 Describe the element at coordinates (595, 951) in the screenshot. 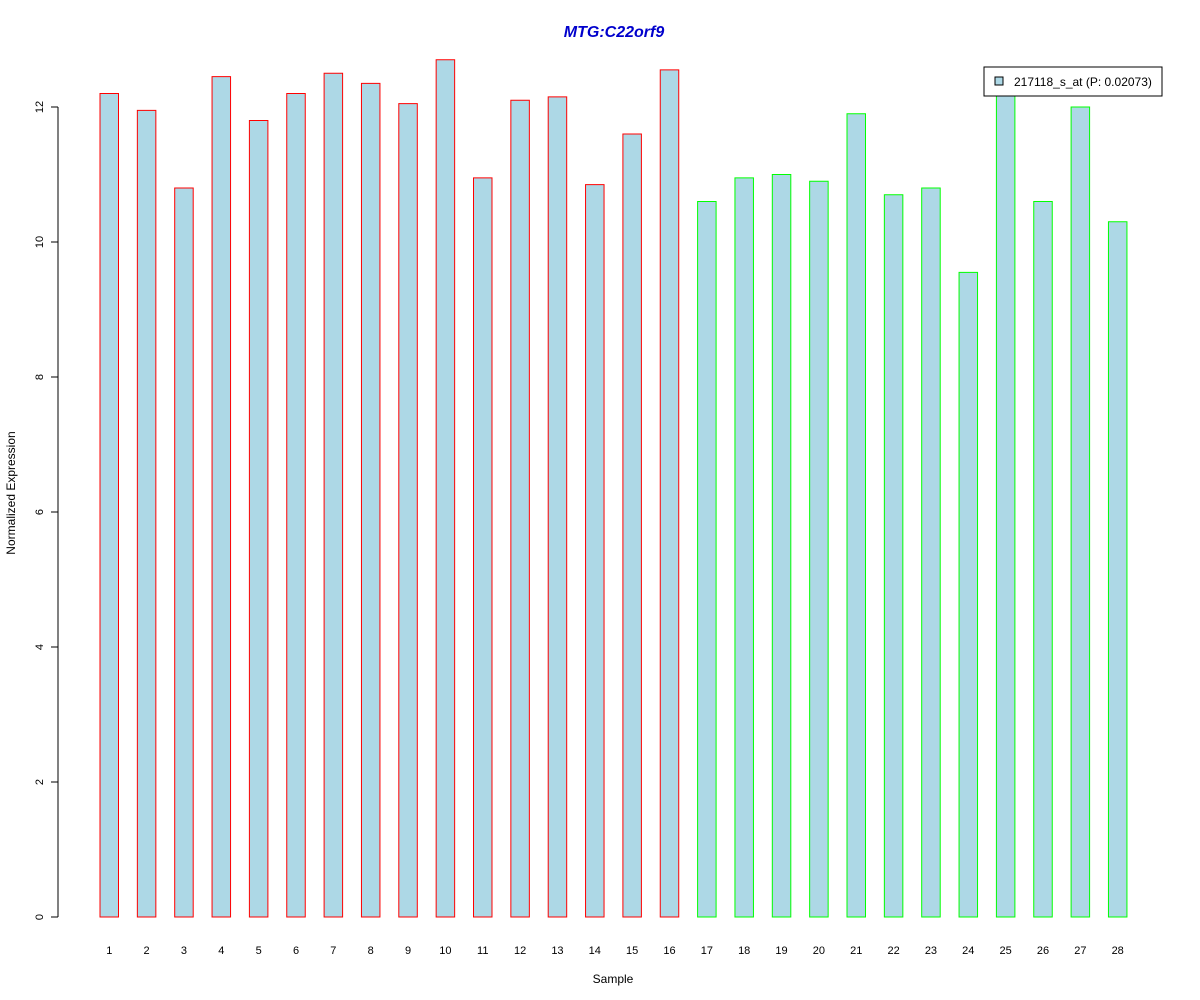

I see `x-tick-label: 14` at that location.